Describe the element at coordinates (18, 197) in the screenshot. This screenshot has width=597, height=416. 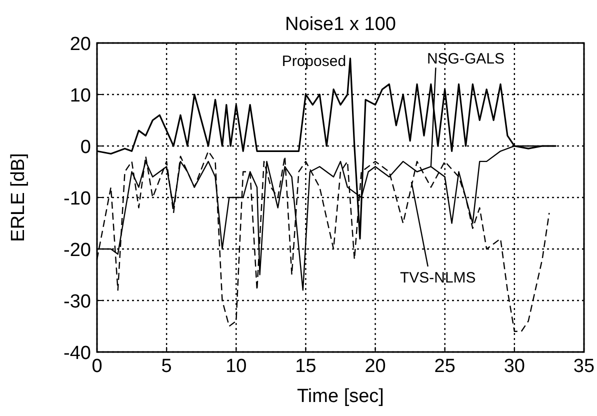
I see `y-axis-title: ERLE [dB]` at that location.